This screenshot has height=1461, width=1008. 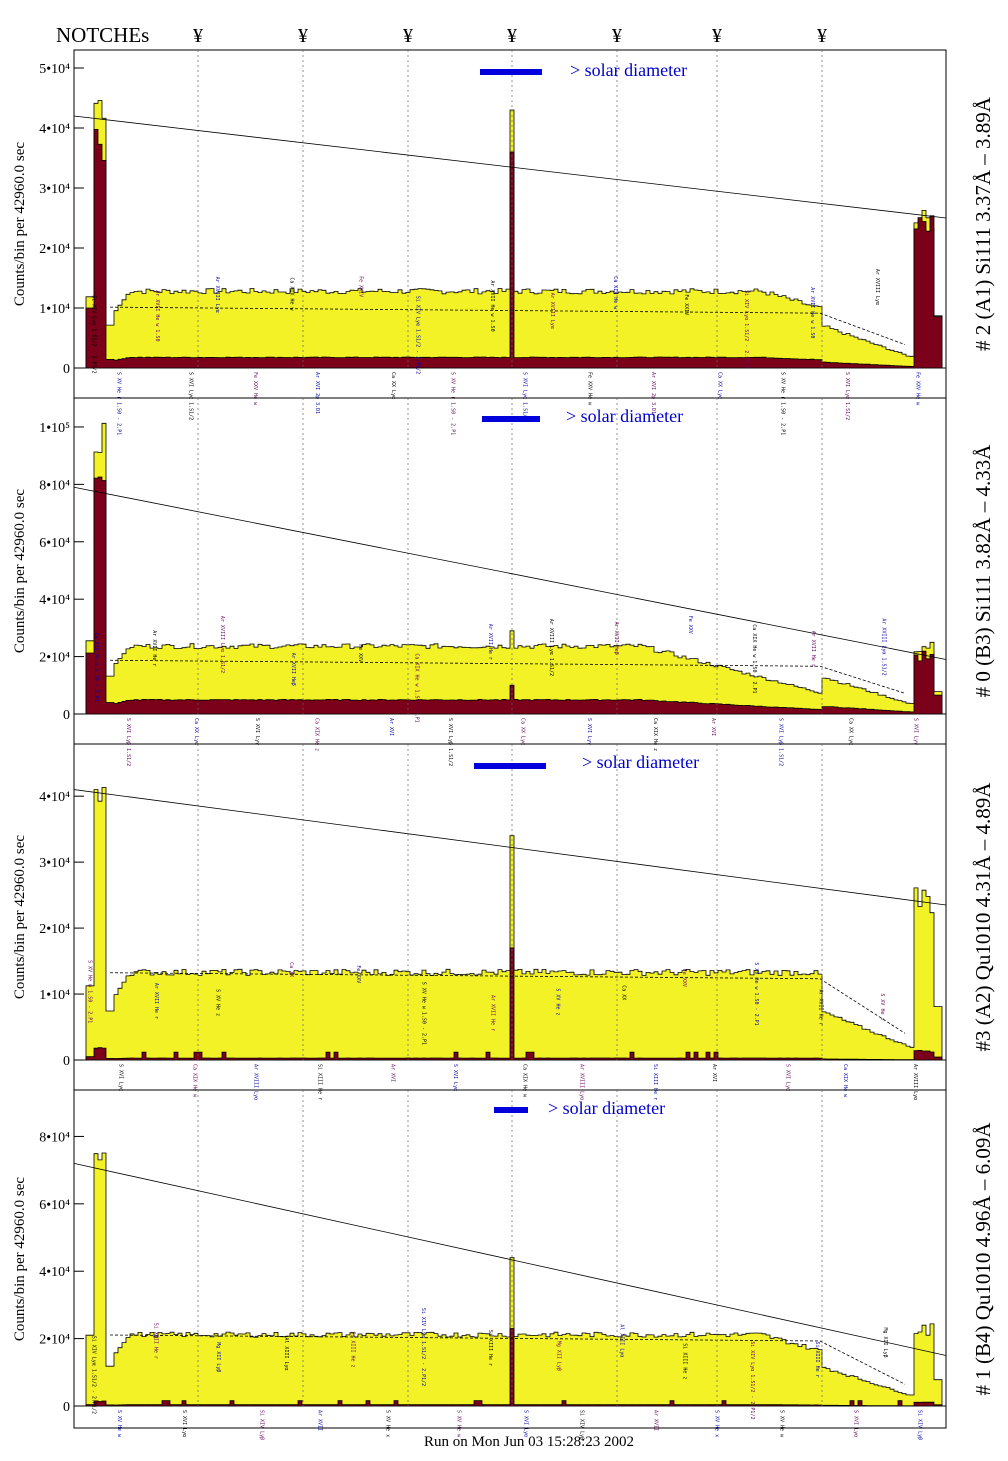 I want to click on y-tick-label: 1•10⁵, so click(x=54, y=428).